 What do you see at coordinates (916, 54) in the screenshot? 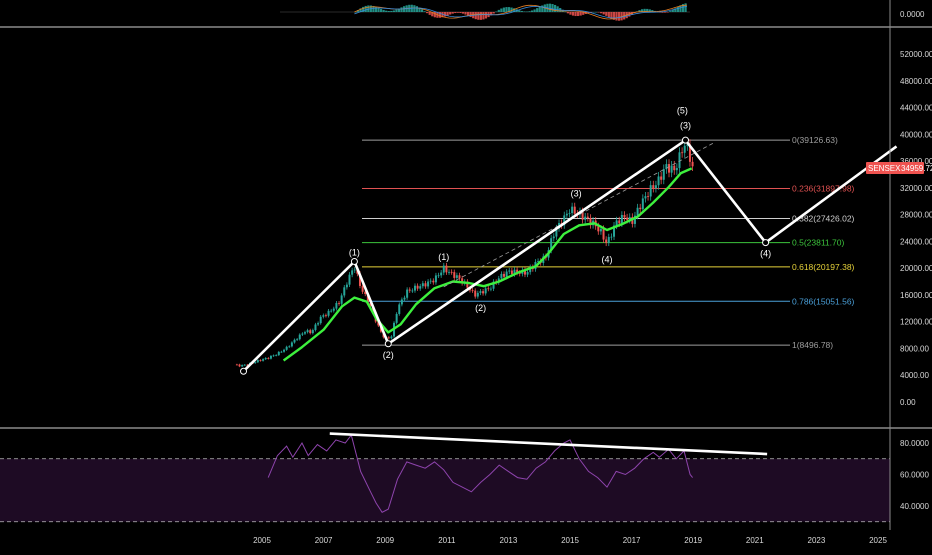
I see `price-tick-label: 52000.00` at bounding box center [916, 54].